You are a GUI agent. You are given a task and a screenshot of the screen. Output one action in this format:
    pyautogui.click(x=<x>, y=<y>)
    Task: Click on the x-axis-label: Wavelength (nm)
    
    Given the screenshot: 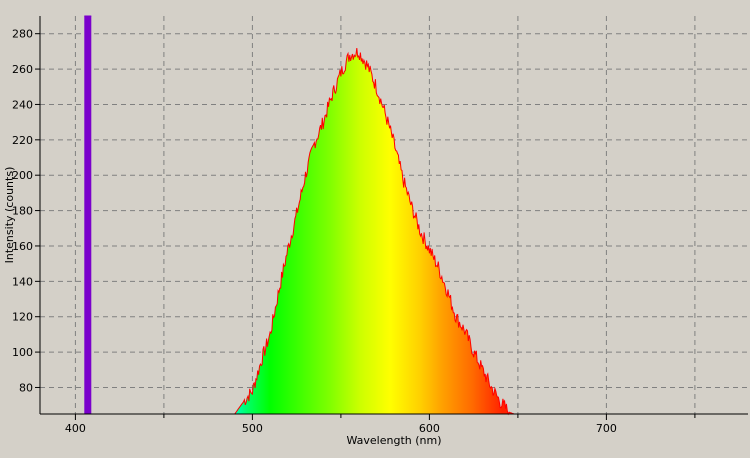 What is the action you would take?
    pyautogui.click(x=393, y=440)
    